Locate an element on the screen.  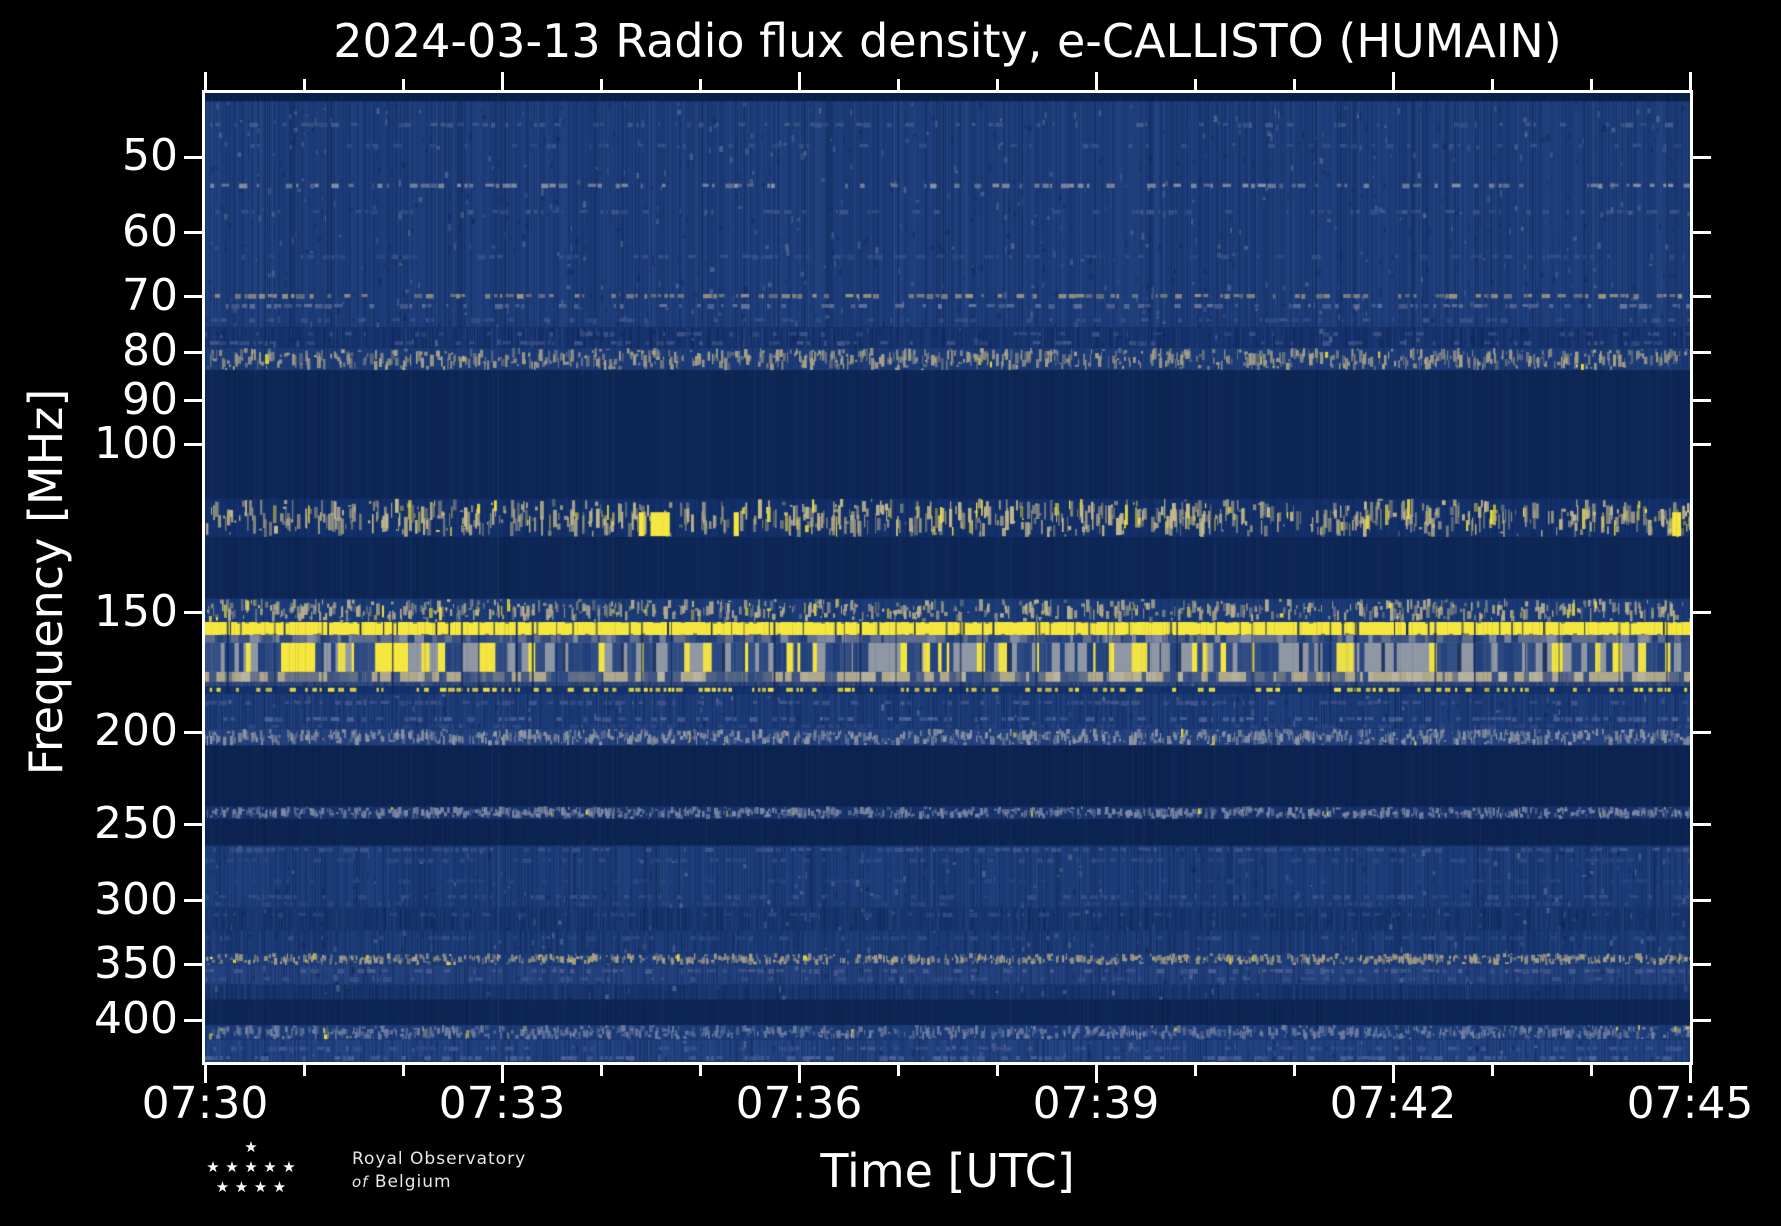
y-tick-label: 90 is located at coordinates (150, 399).